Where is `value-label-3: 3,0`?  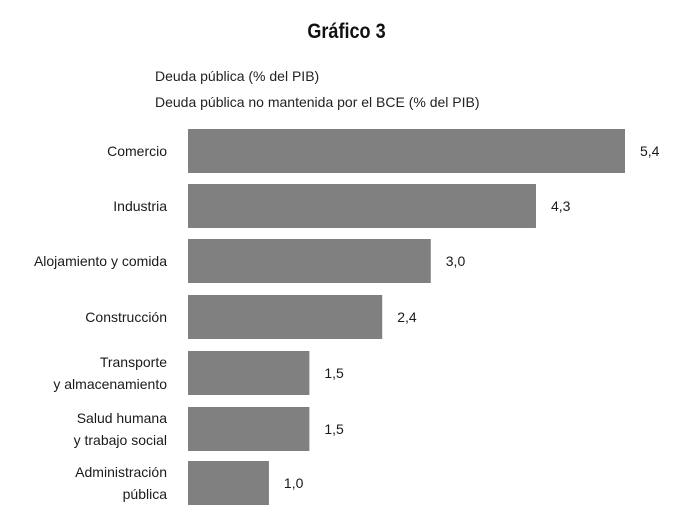 value-label-3: 3,0 is located at coordinates (456, 261).